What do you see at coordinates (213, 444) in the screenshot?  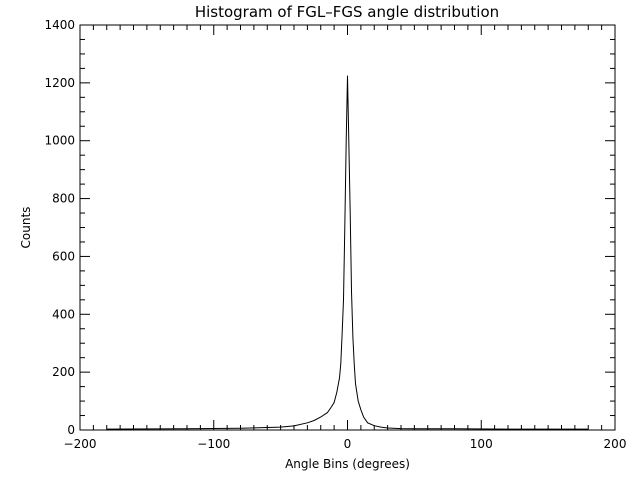 I see `x-tick-label: −100` at bounding box center [213, 444].